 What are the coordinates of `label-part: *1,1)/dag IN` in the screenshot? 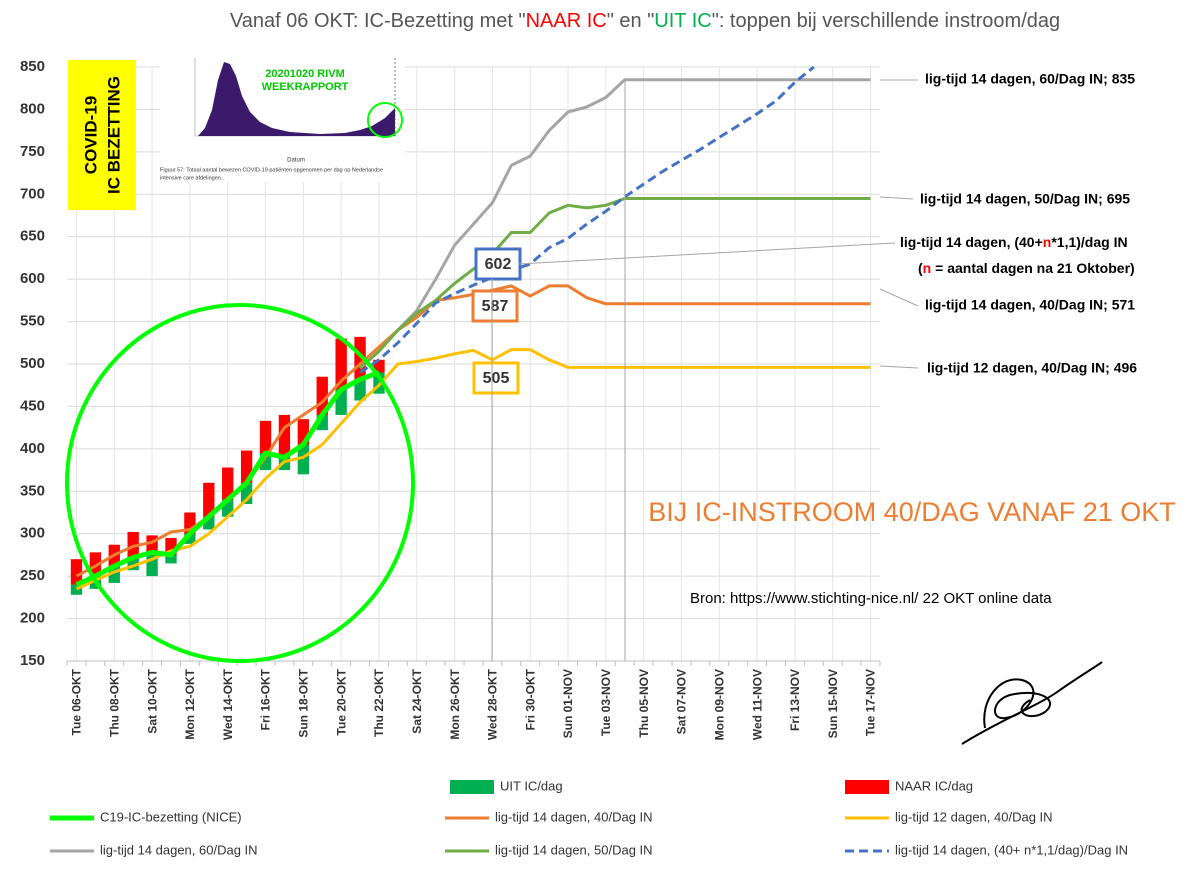 It's located at (1089, 242).